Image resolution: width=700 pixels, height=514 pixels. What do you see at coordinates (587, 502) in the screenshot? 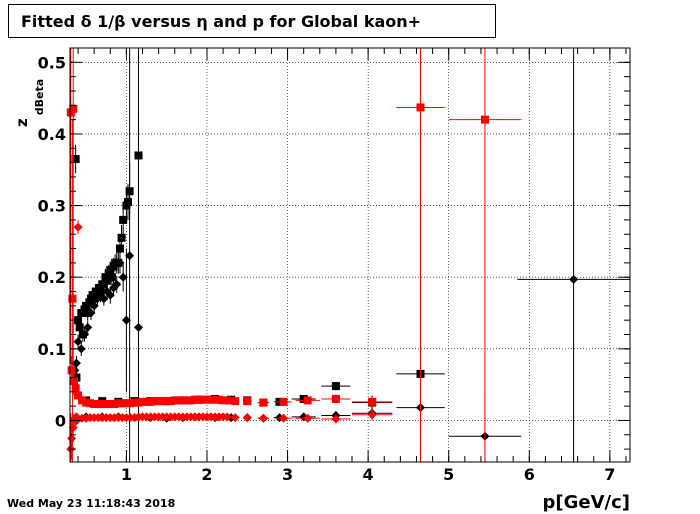
I see `x-axis-label: p[GeV/c]` at bounding box center [587, 502].